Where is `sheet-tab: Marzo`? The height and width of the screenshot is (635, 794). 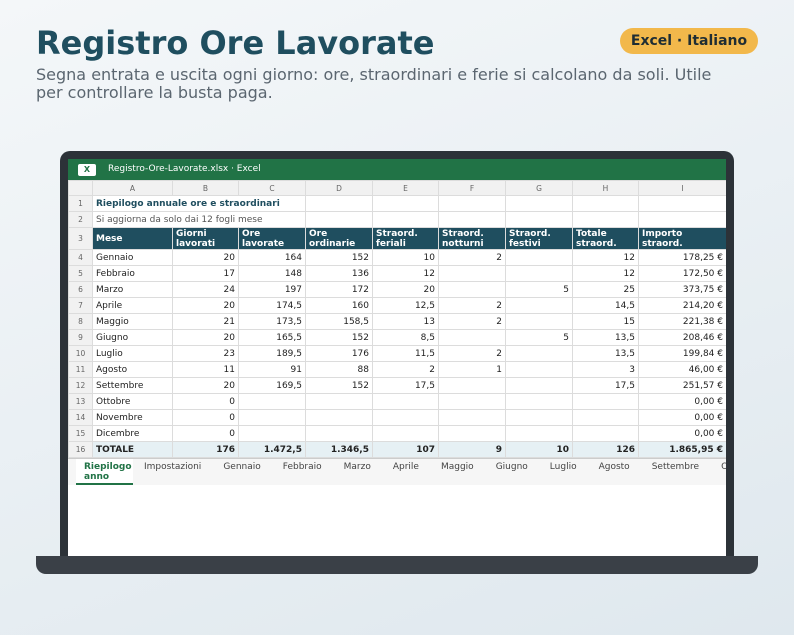
sheet-tab: Marzo is located at coordinates (357, 467).